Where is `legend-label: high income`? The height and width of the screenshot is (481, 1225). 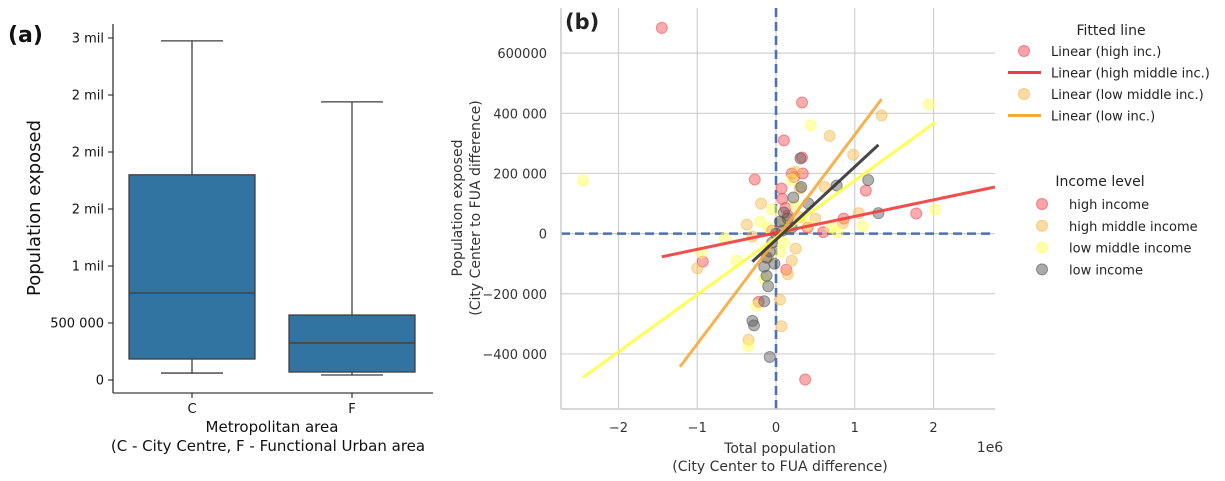 legend-label: high income is located at coordinates (1109, 205).